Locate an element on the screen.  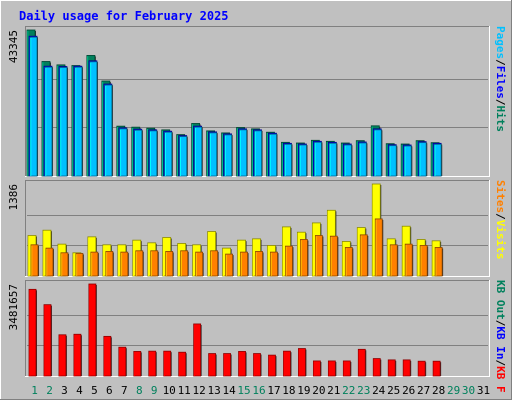
legend-entry: Visits is located at coordinates (500, 240).